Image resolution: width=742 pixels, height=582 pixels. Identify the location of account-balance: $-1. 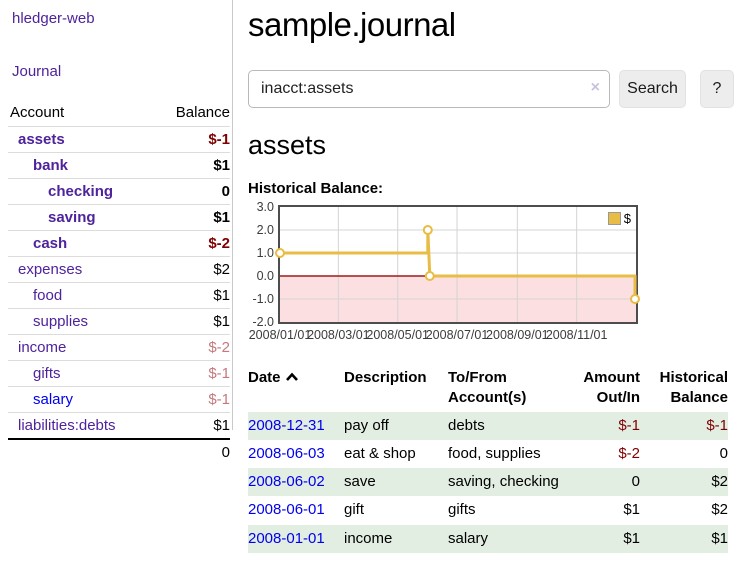
(219, 139).